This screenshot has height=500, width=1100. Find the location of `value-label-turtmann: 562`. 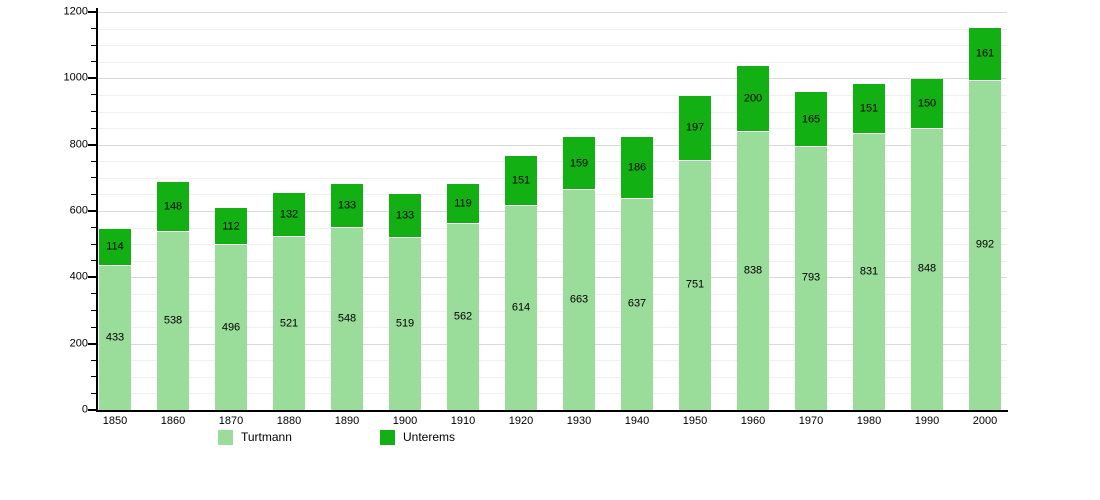

value-label-turtmann: 562 is located at coordinates (463, 316).